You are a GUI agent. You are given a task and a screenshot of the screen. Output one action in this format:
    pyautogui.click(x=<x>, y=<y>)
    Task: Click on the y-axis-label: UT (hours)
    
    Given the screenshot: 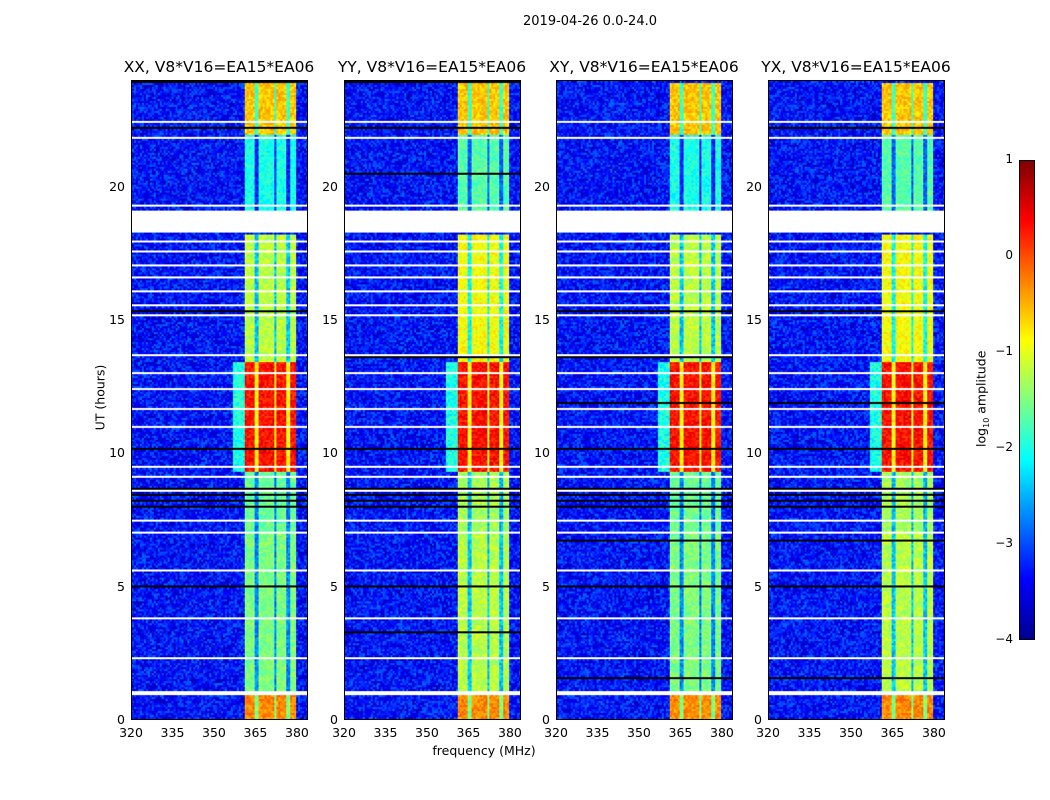 What is the action you would take?
    pyautogui.click(x=100, y=397)
    